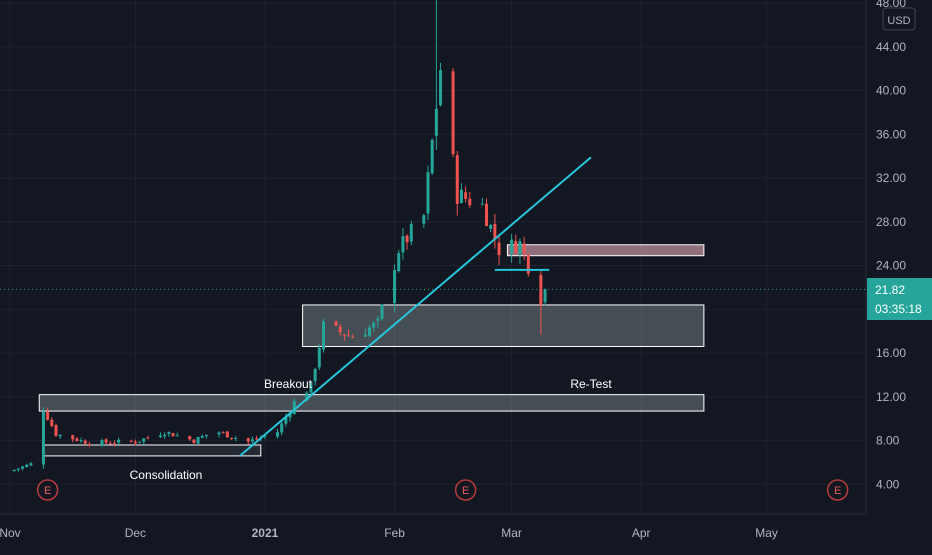 The image size is (932, 555). Describe the element at coordinates (152, 450) in the screenshot. I see `zone-consolidation` at that location.